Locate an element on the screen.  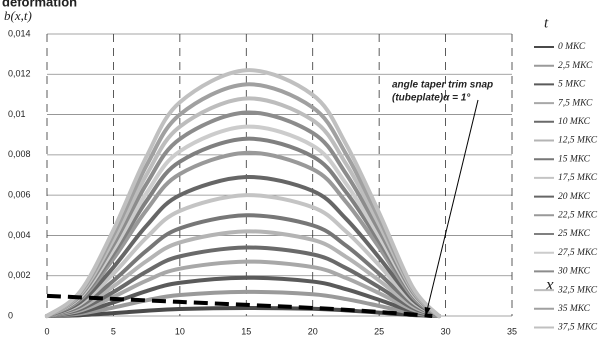
legend-label: 7,5 МКС is located at coordinates (575, 103).